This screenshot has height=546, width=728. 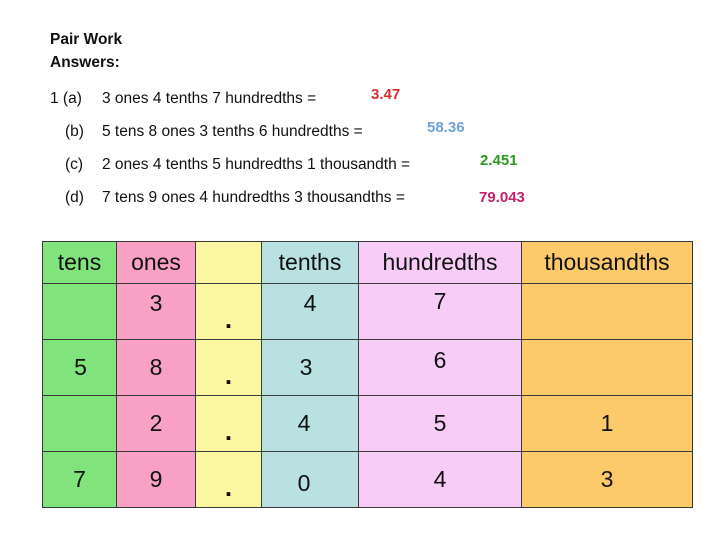 What do you see at coordinates (85, 62) in the screenshot?
I see `heading-answers: Answers:` at bounding box center [85, 62].